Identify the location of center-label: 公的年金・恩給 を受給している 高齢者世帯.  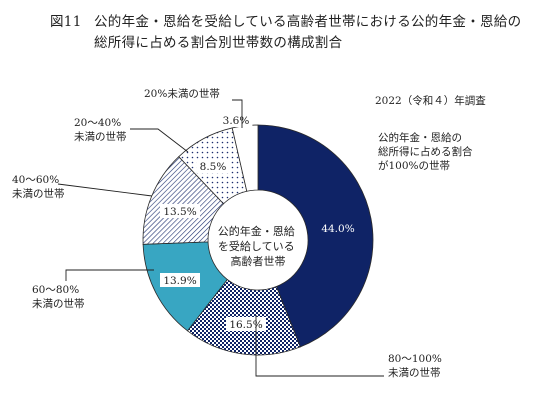
(258, 246).